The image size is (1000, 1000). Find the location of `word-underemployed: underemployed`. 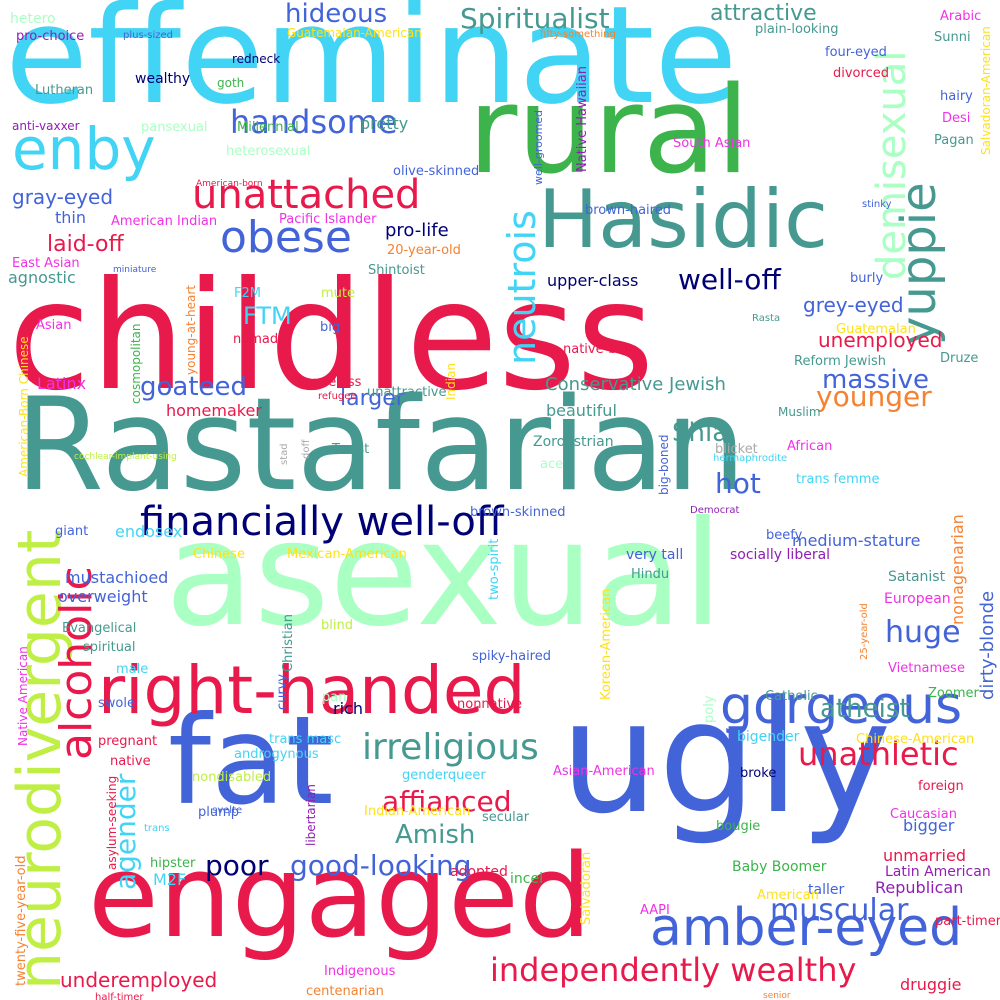

word-underemployed: underemployed is located at coordinates (139, 980).